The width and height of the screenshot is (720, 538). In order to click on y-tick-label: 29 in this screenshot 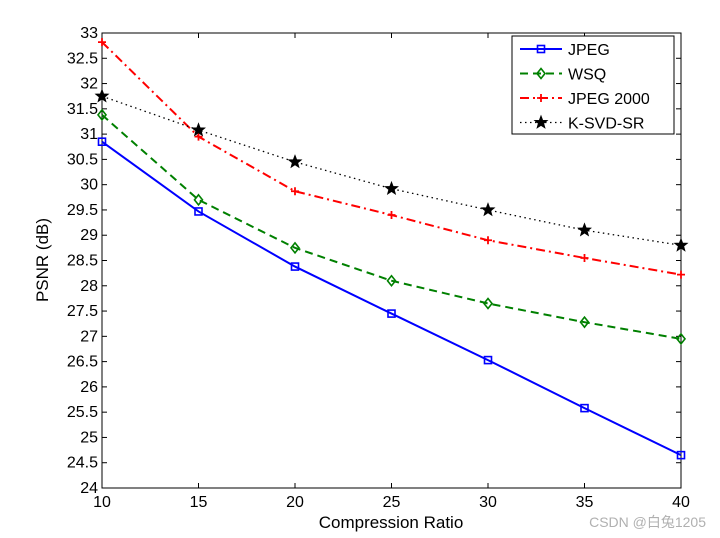, I will do `click(89, 235)`.